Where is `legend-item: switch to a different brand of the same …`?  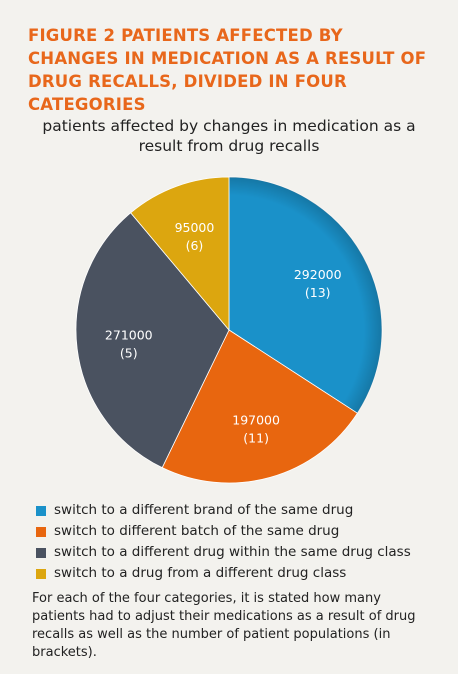 legend-item: switch to a different brand of the same … is located at coordinates (236, 510).